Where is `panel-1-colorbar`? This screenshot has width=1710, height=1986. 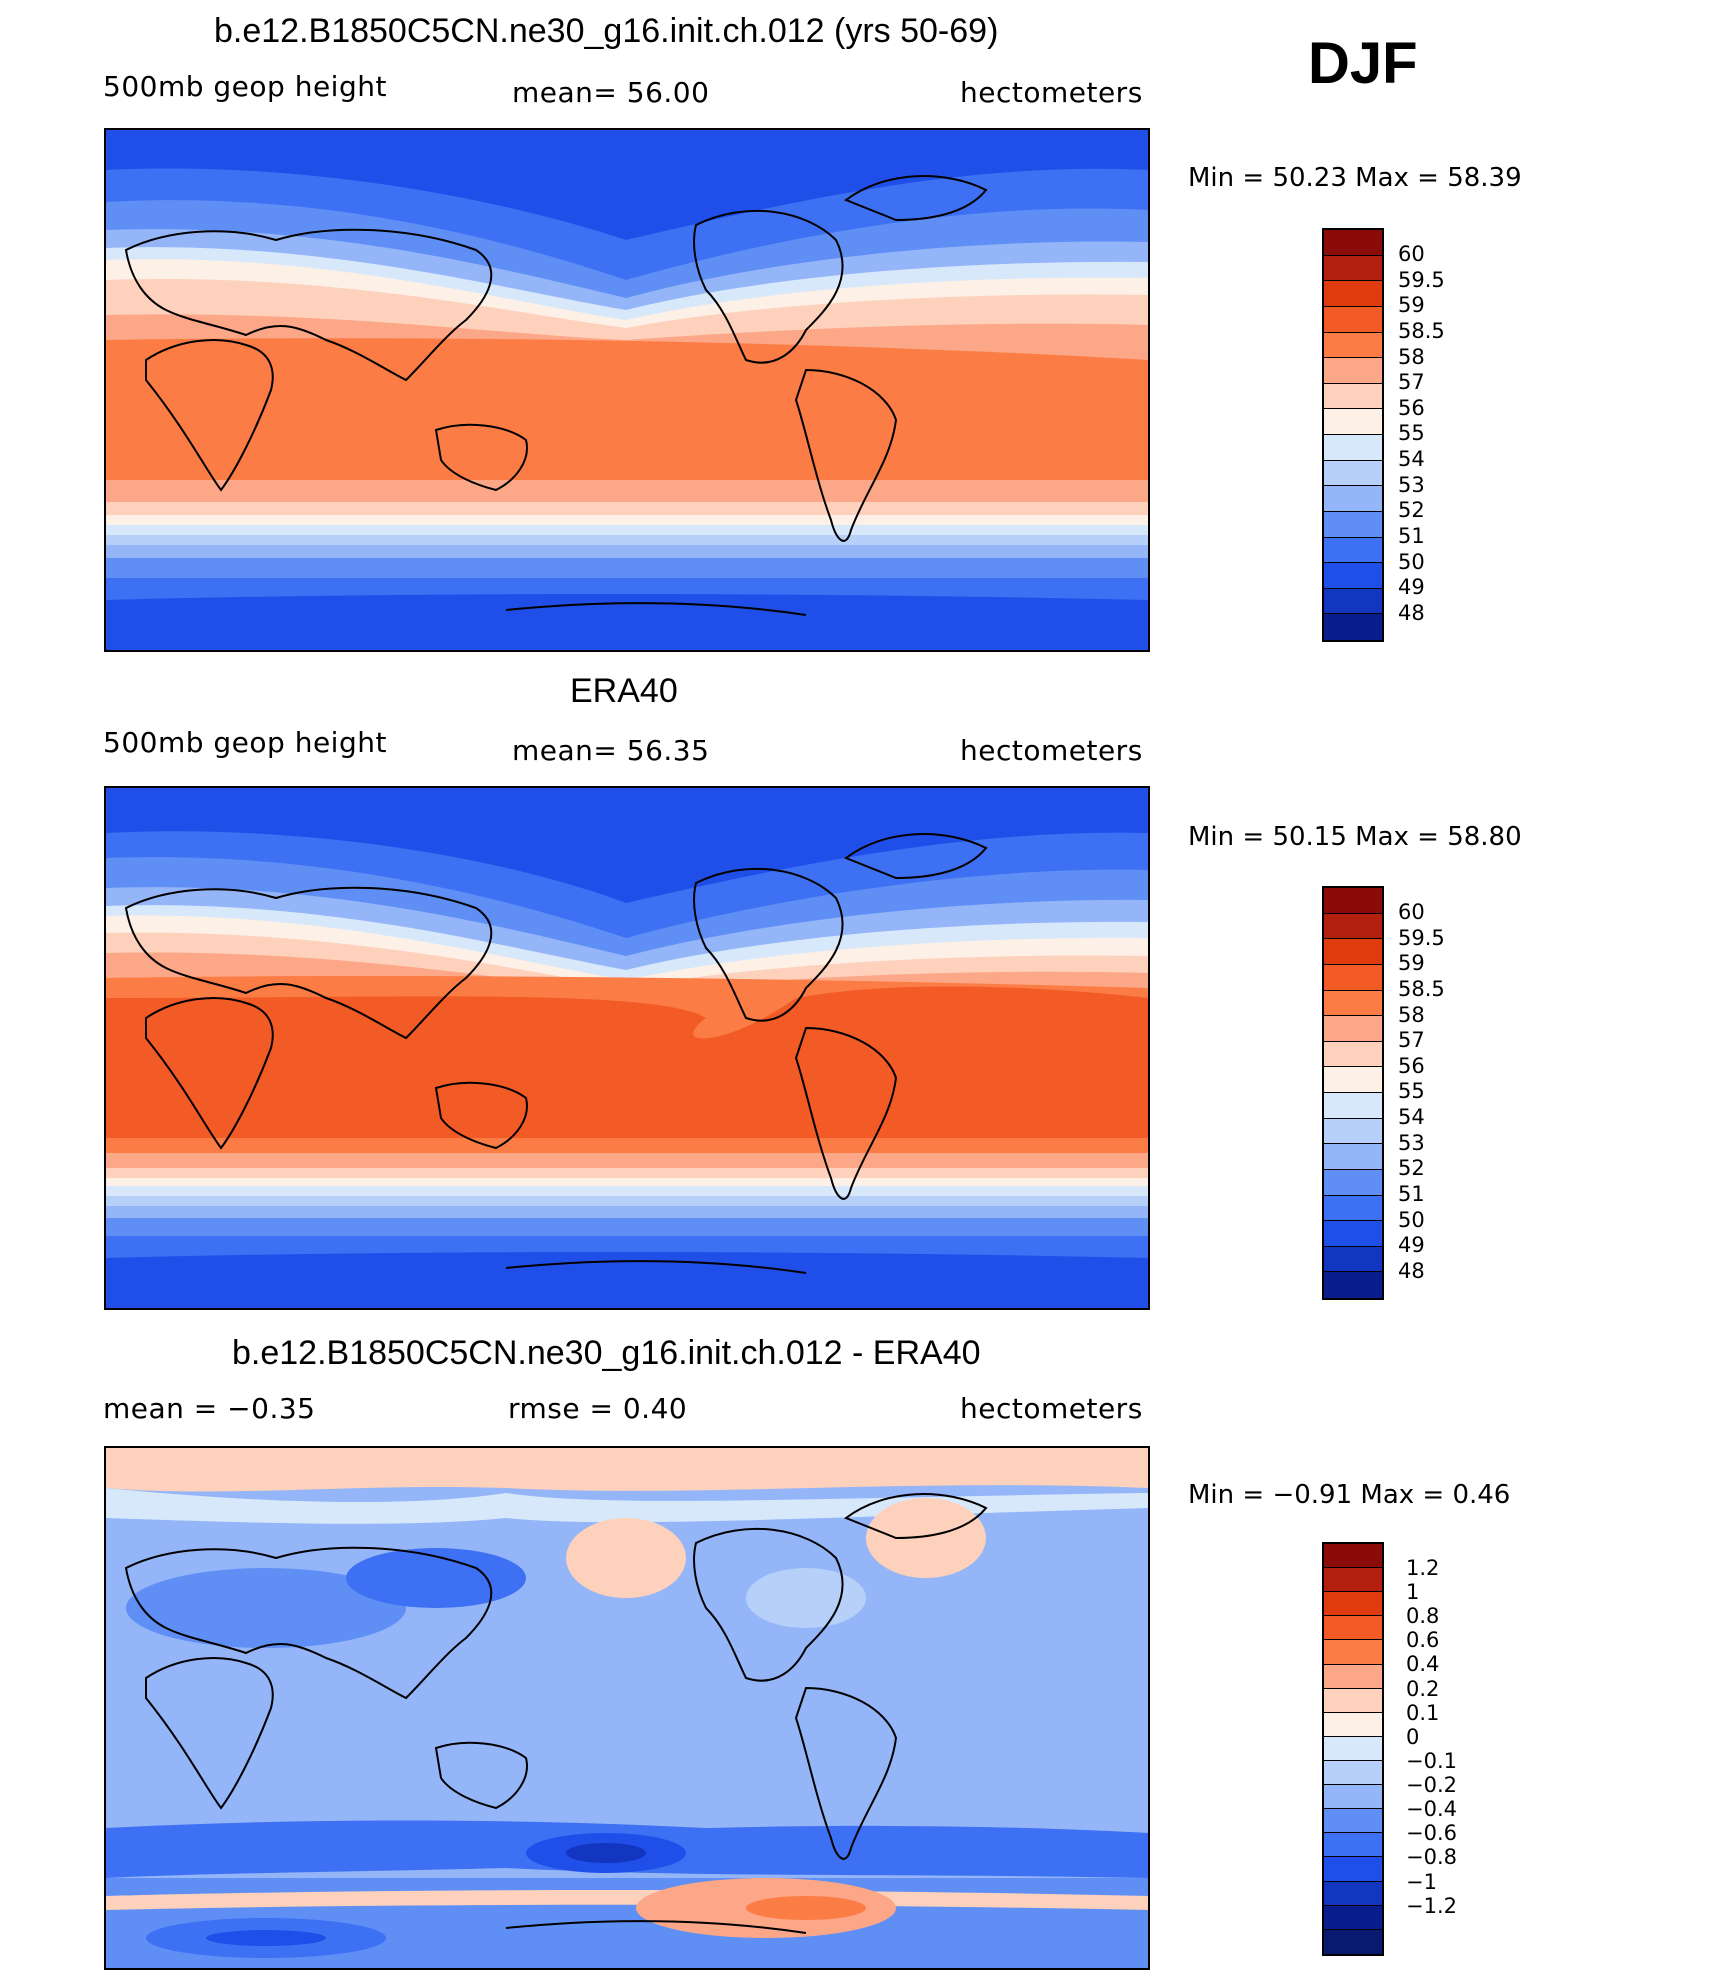 panel-1-colorbar is located at coordinates (1353, 435).